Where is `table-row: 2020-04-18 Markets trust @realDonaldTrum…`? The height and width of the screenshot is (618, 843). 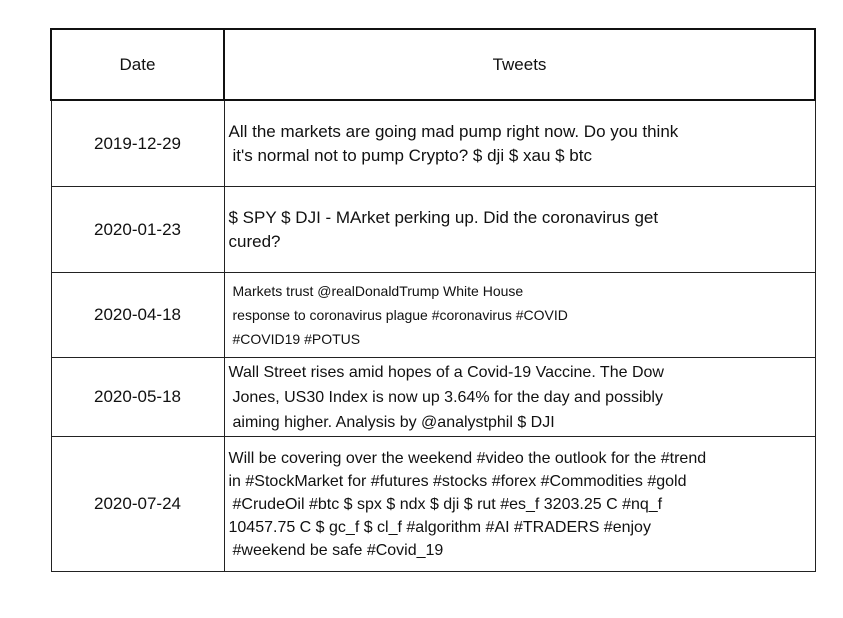
table-row: 2020-04-18 Markets trust @realDonaldTrum… is located at coordinates (433, 315).